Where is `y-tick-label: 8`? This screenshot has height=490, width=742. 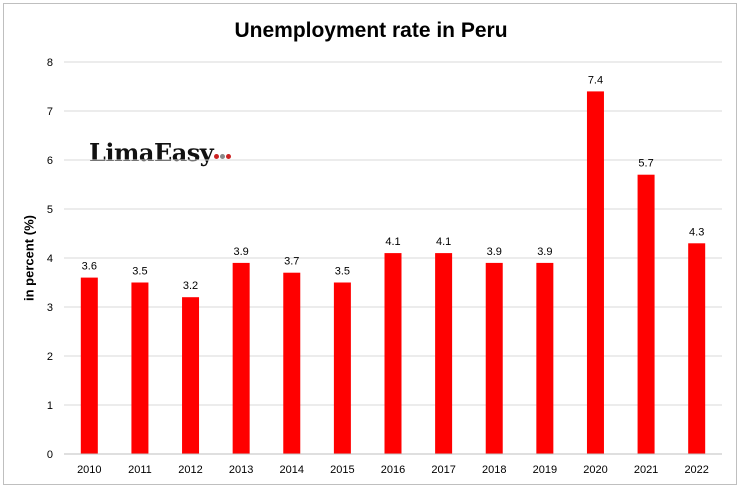
y-tick-label: 8 is located at coordinates (50, 63).